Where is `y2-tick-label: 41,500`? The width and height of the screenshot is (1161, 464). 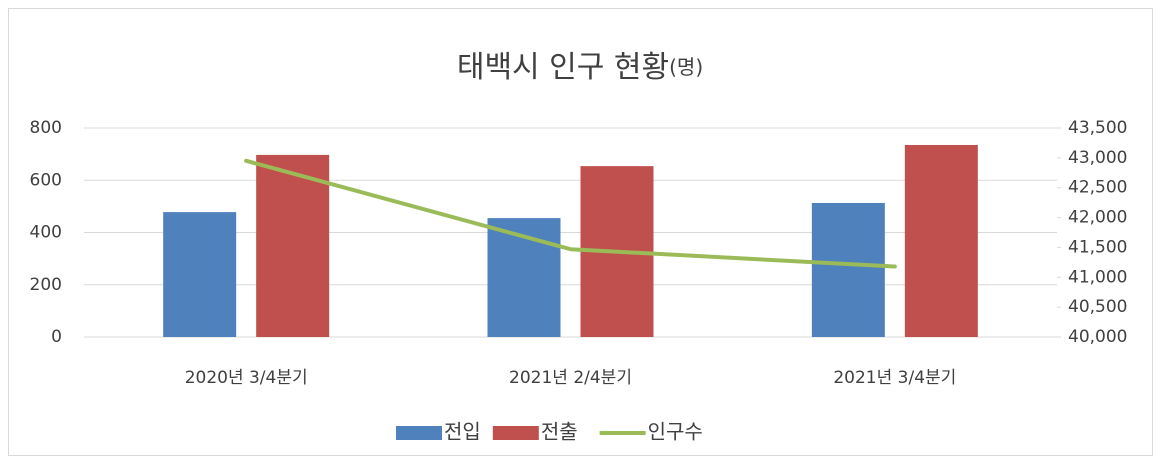 y2-tick-label: 41,500 is located at coordinates (1097, 247).